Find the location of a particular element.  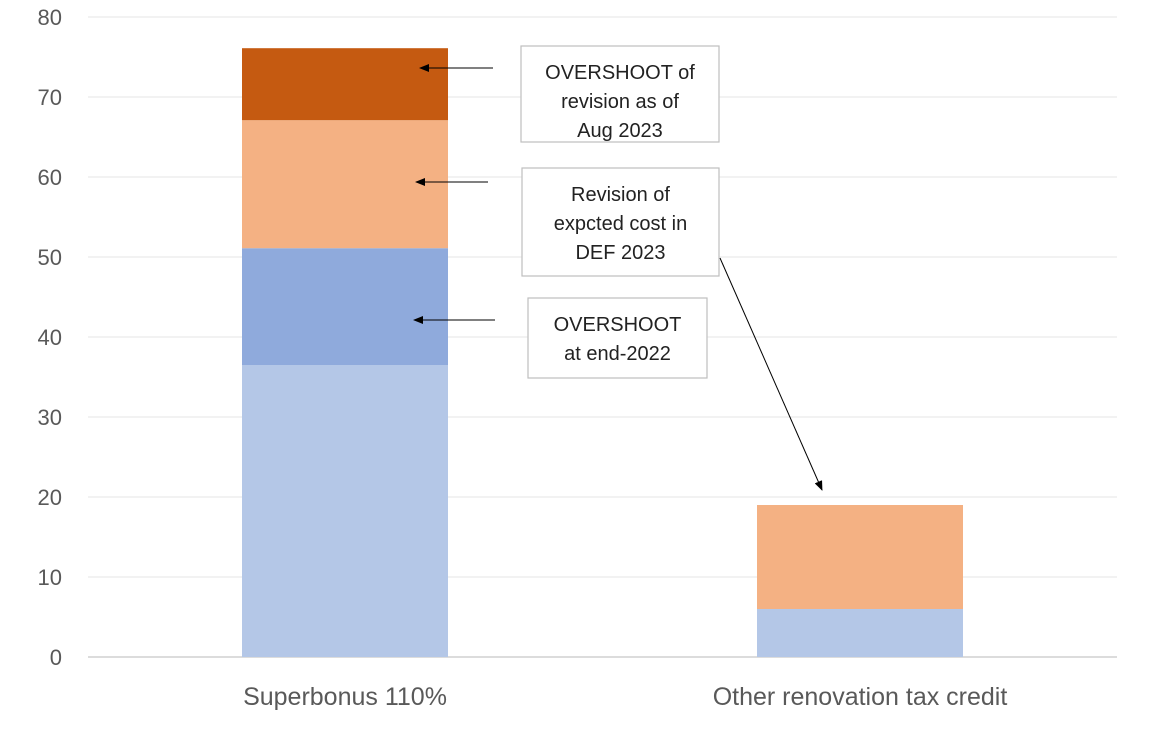

annotation-text: revision as of is located at coordinates (620, 102).